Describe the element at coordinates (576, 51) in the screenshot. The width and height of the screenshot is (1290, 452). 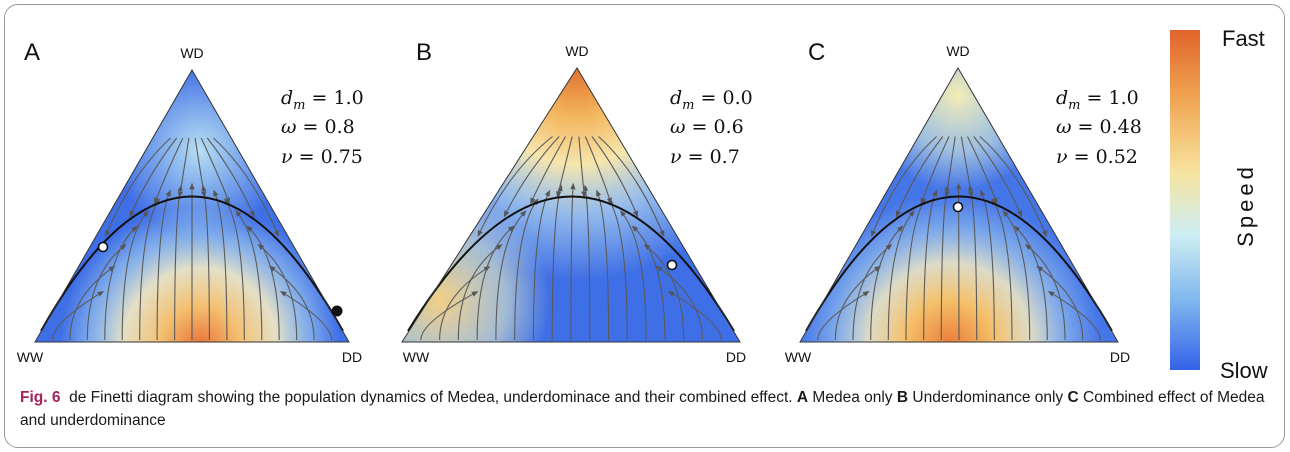
I see `panel-b-vertex-top: WD` at that location.